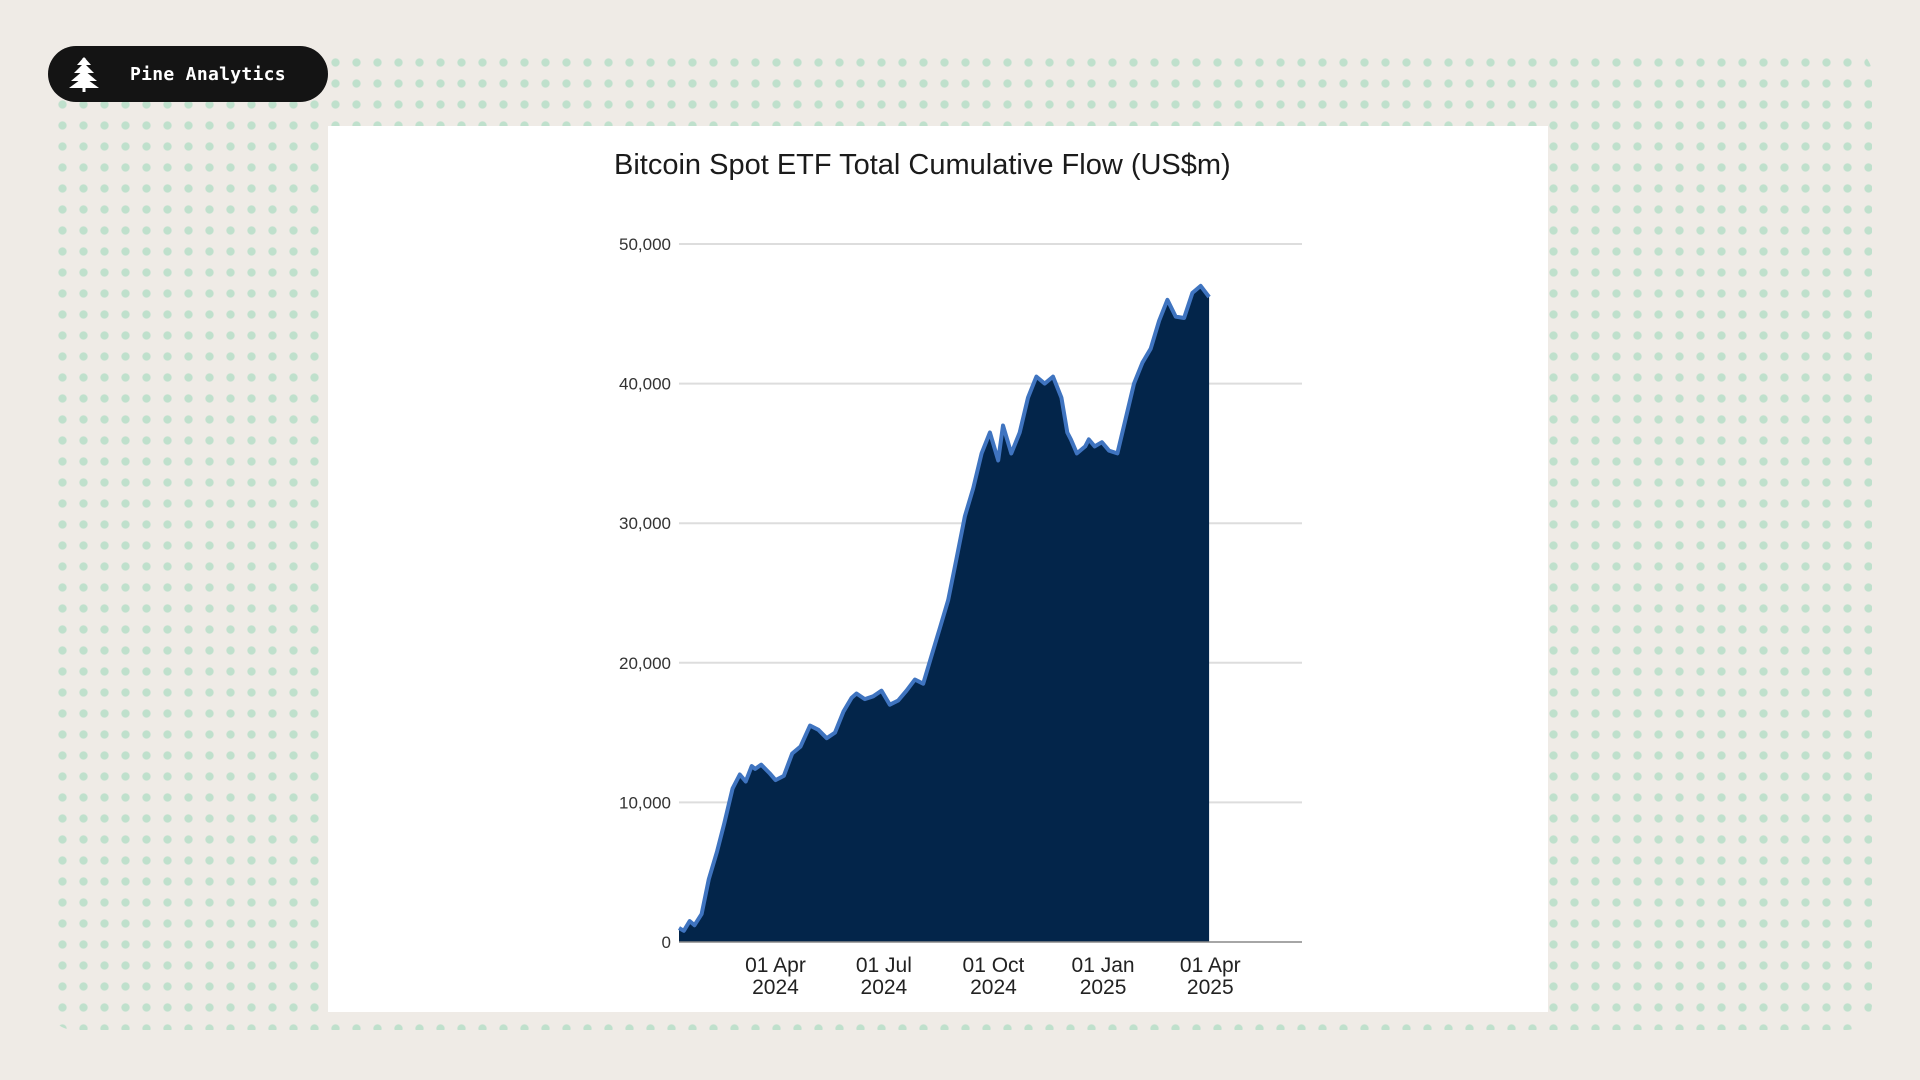 This screenshot has width=1920, height=1080. I want to click on y-tick-label: 20,000, so click(645, 663).